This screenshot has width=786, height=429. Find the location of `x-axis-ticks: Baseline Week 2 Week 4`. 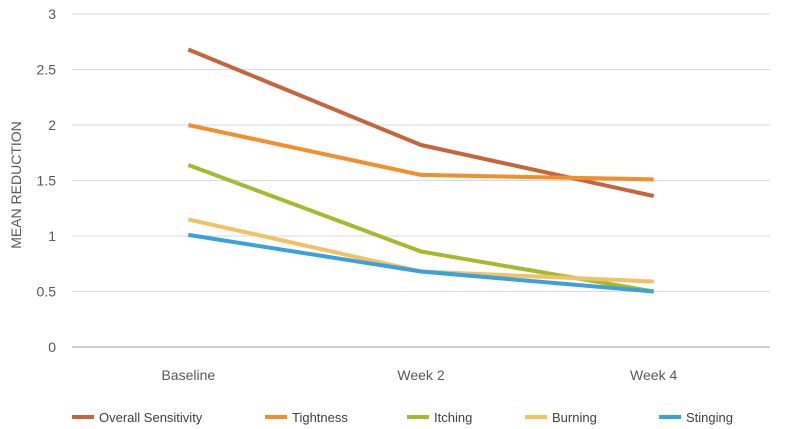

x-axis-ticks: Baseline Week 2 Week 4 is located at coordinates (419, 375).